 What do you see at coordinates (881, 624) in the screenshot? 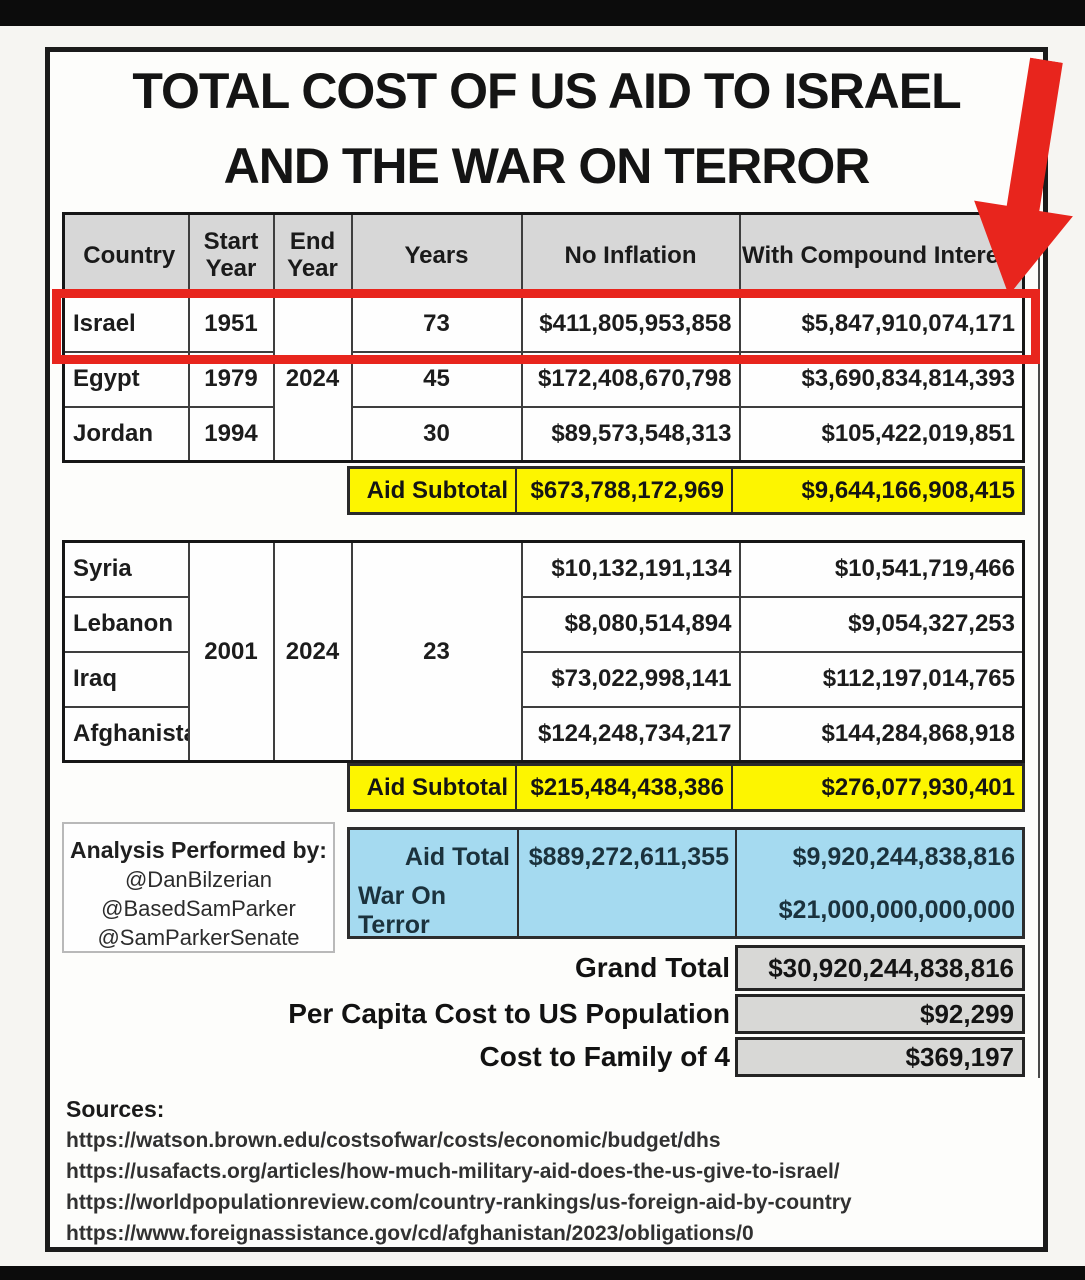
I see `compound-cell: $9,054,327,253` at bounding box center [881, 624].